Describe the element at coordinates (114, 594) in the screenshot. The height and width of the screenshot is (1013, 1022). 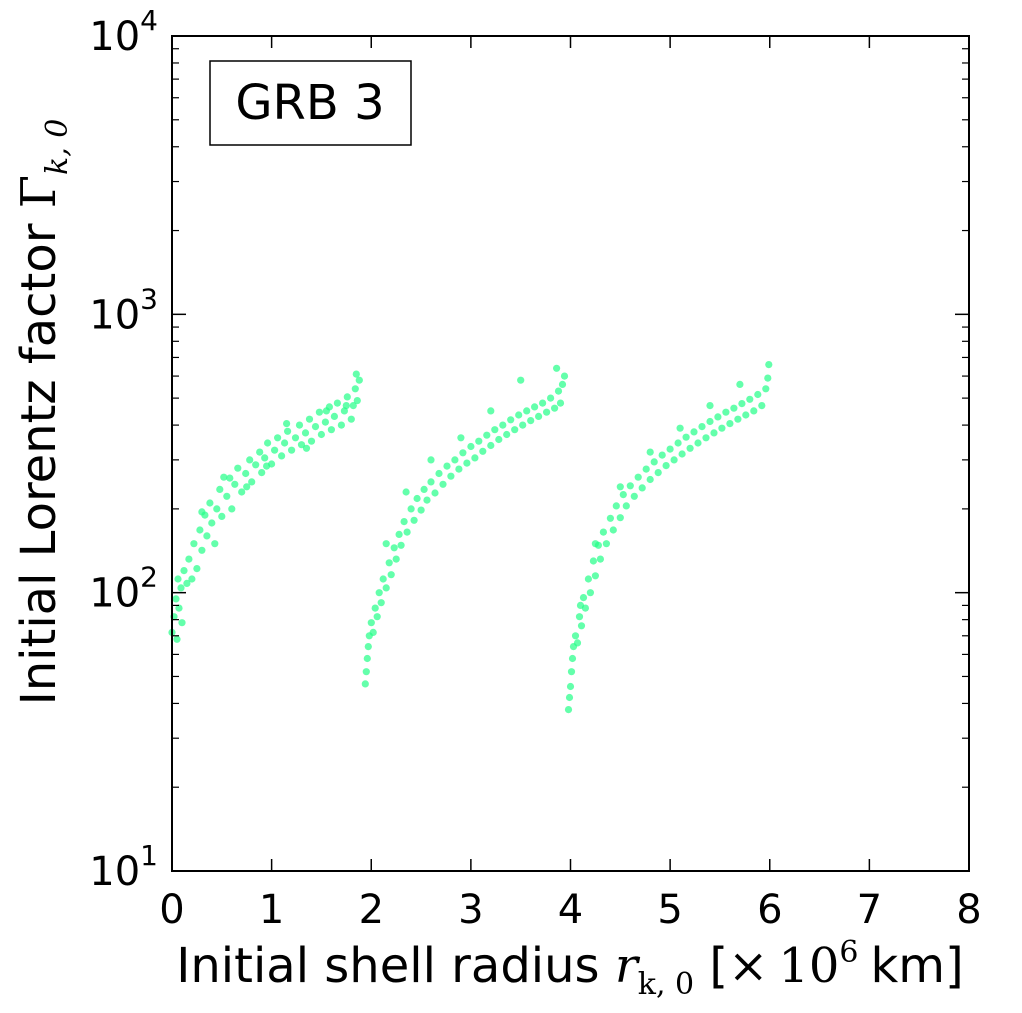
I see `y-tick-label-base: 10` at that location.